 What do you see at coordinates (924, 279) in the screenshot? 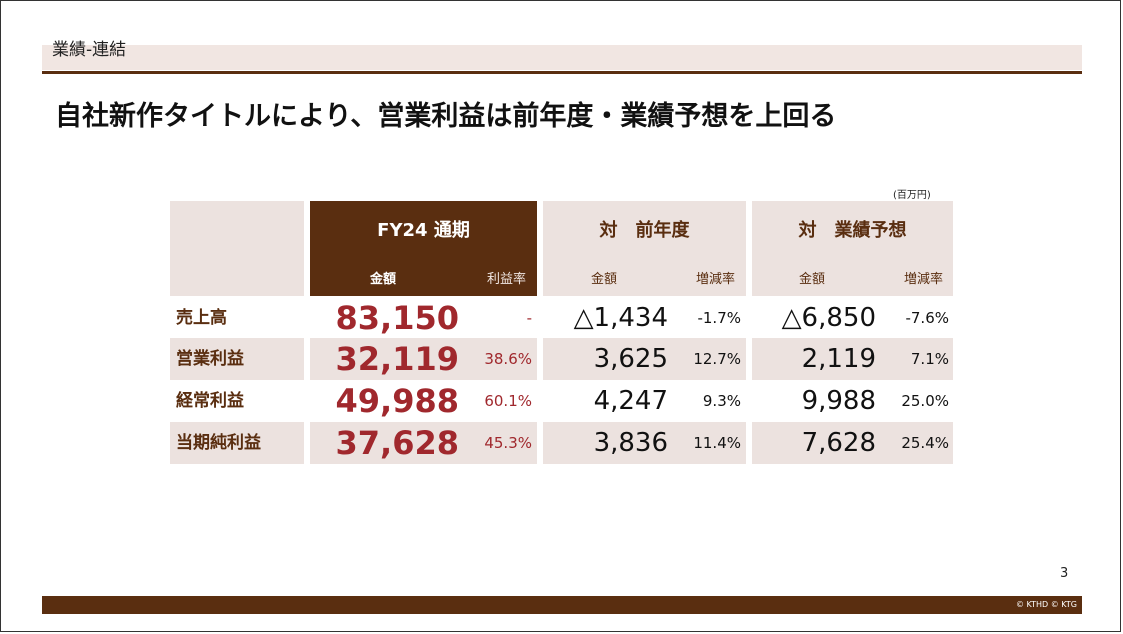
I see `header-fc-rate: 増減率` at bounding box center [924, 279].